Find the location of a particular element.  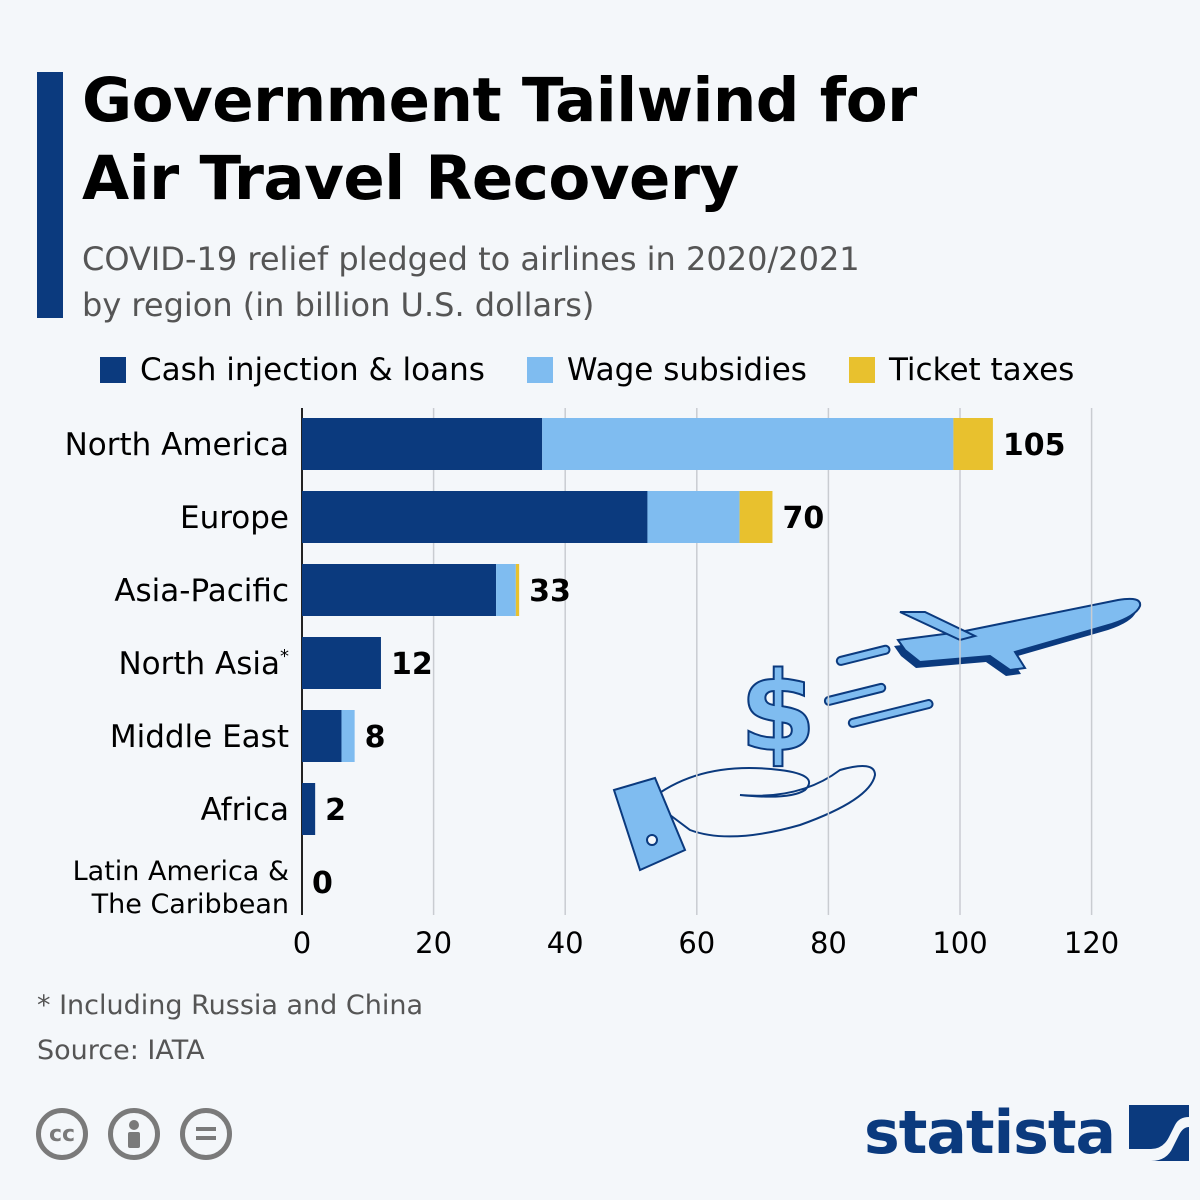

speed-lines is located at coordinates (878, 686).